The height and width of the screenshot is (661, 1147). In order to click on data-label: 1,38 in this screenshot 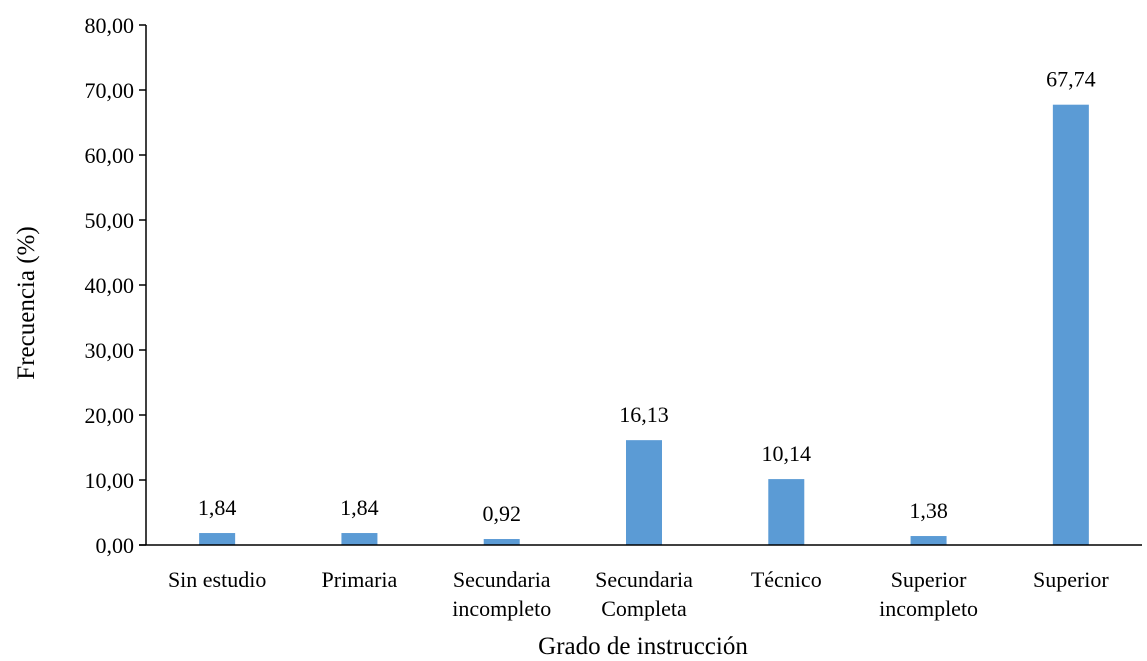, I will do `click(928, 510)`.